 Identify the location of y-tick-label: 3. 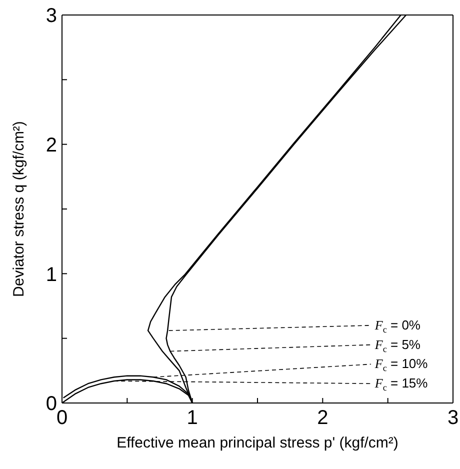
(51, 16).